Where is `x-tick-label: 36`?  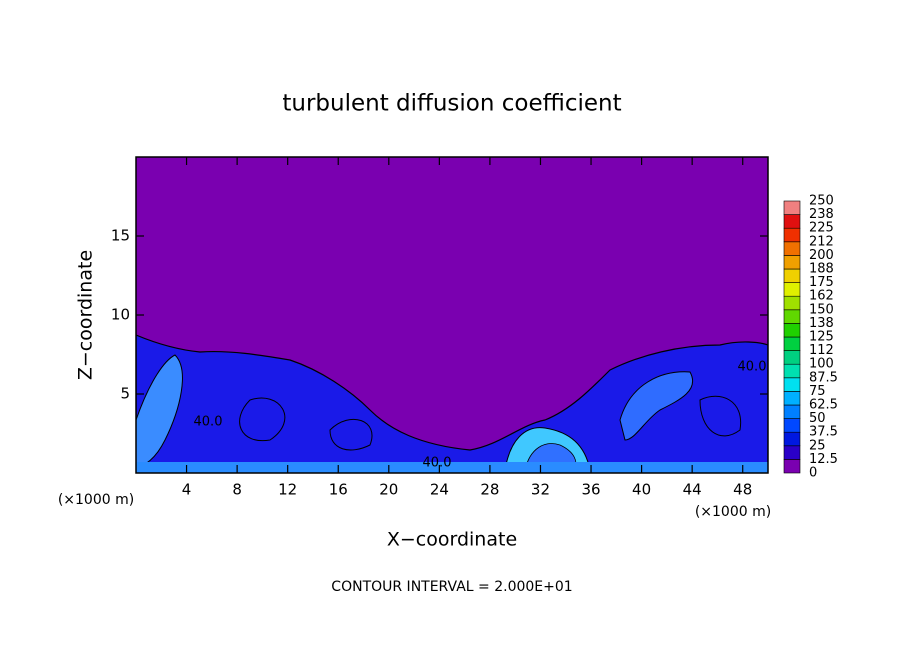
x-tick-label: 36 is located at coordinates (590, 490).